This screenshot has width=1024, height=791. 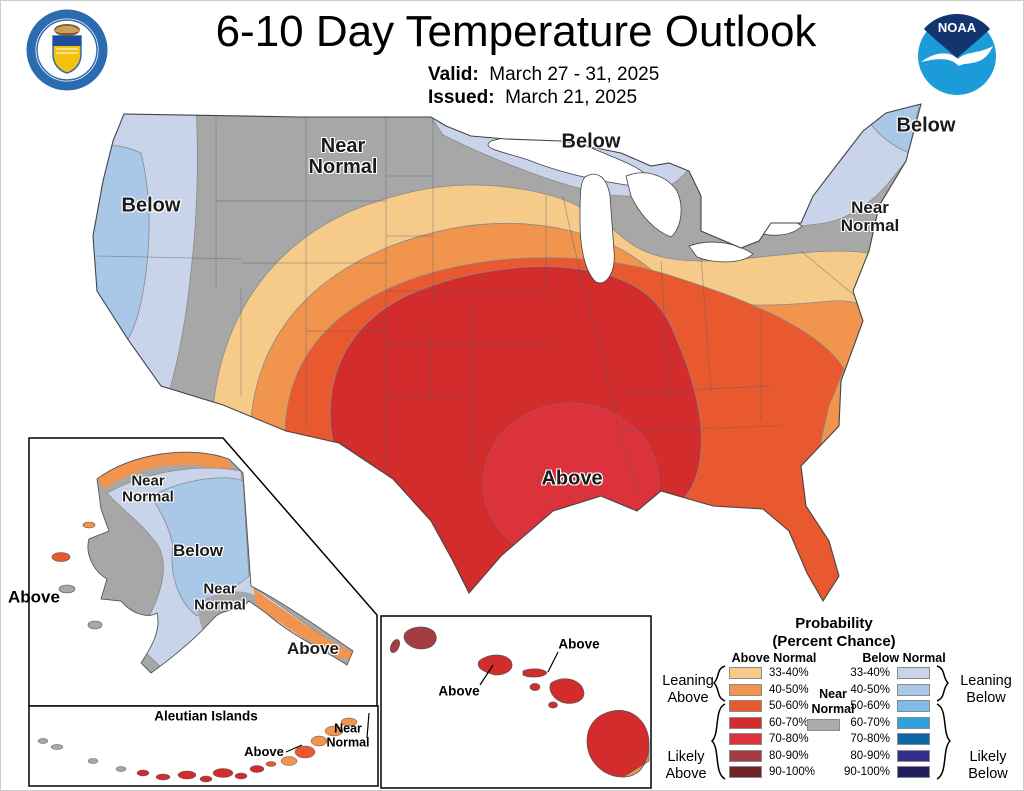 What do you see at coordinates (206, 716) in the screenshot?
I see `aleutian-title: Aleutian Islands` at bounding box center [206, 716].